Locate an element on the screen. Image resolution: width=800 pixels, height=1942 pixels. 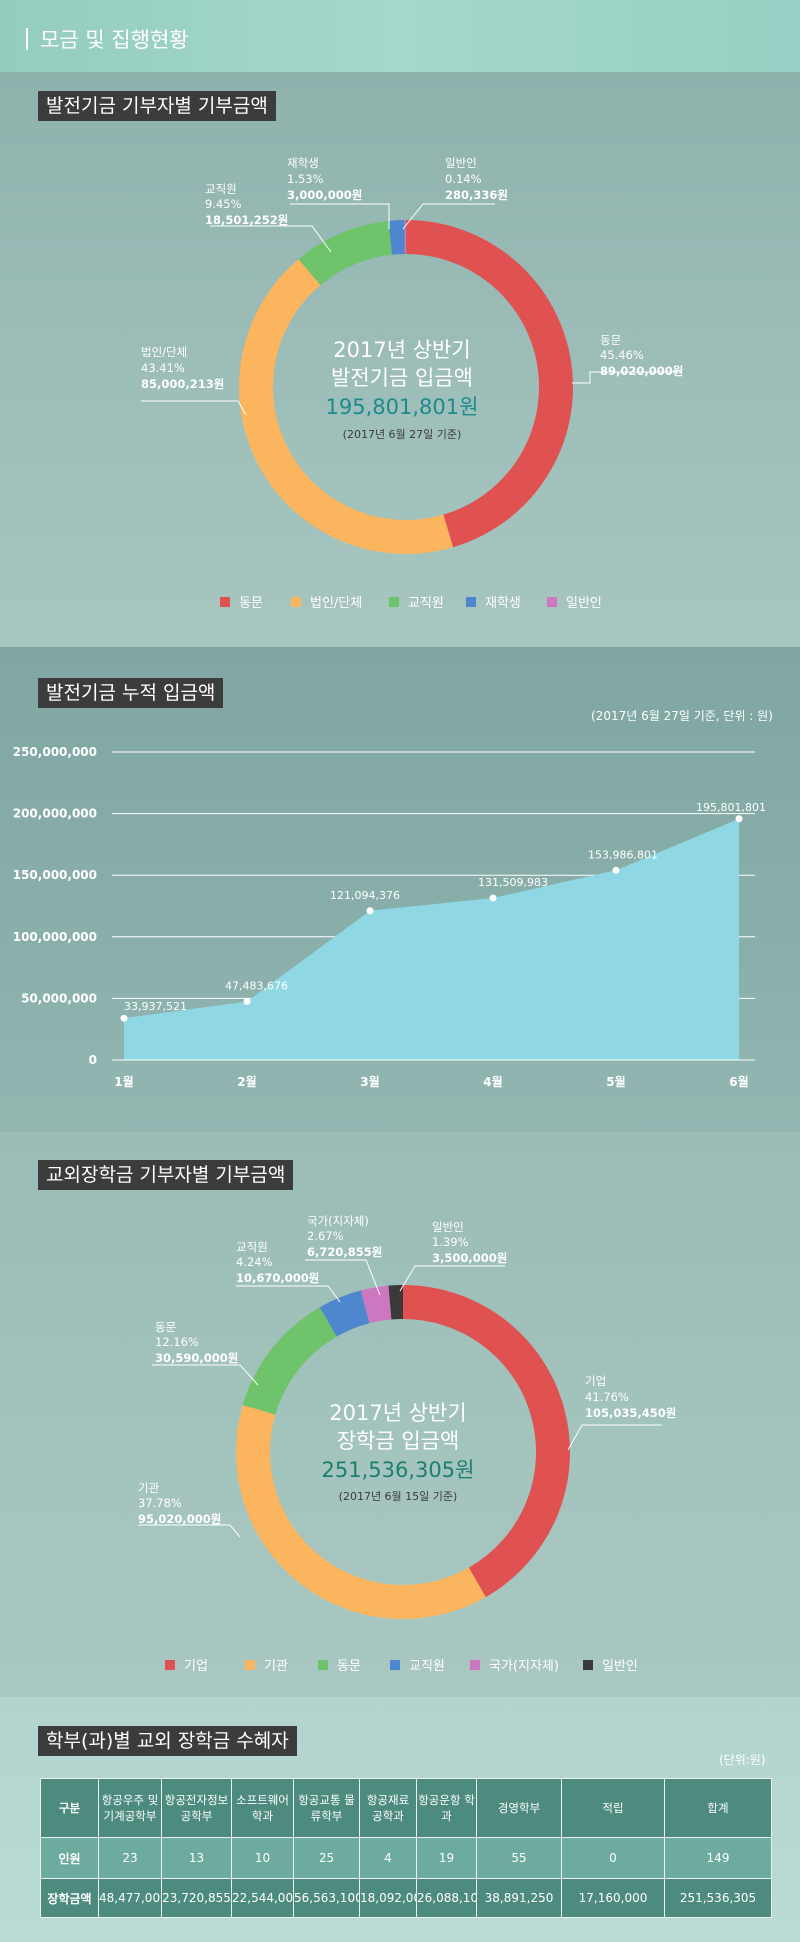
donut2-legend: 기업 기관 동문 교직원 국가(지자체) 일반인 is located at coordinates (401, 1666).